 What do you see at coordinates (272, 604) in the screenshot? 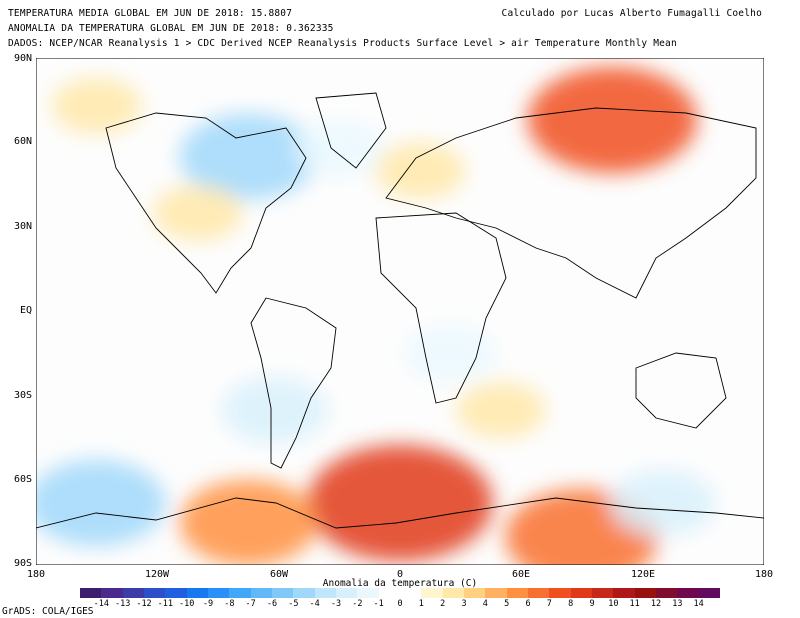
I see `colorbar-tick: -6` at bounding box center [272, 604].